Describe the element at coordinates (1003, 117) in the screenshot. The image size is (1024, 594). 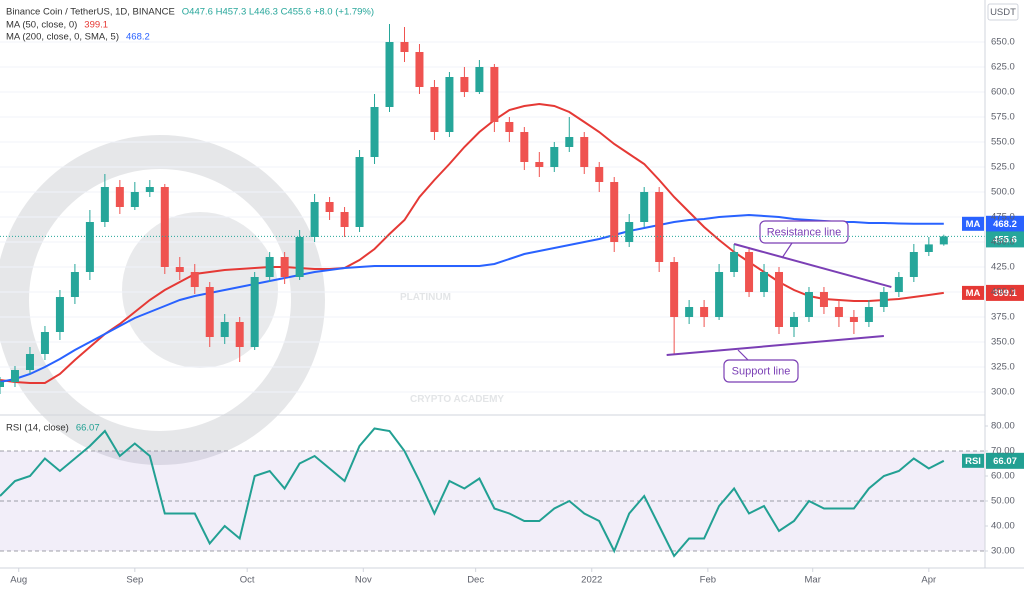
I see `y-tick-label: 575.0` at that location.